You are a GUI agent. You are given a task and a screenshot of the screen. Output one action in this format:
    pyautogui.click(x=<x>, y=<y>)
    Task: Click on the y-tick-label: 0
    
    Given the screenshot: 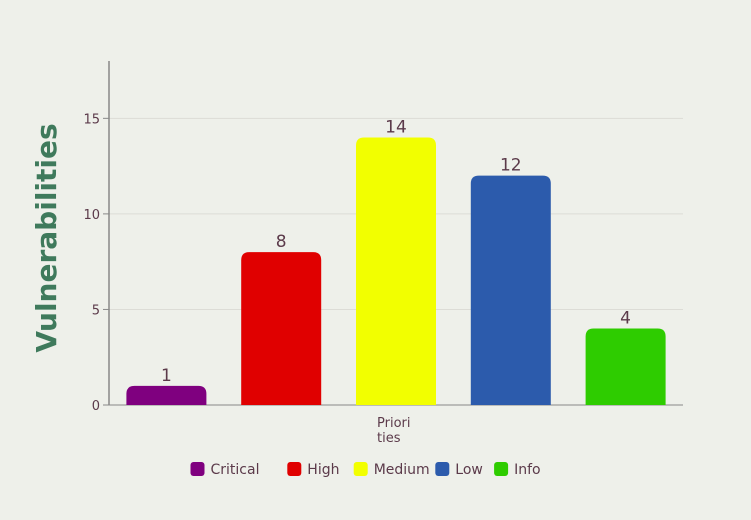 What is the action you would take?
    pyautogui.click(x=96, y=406)
    